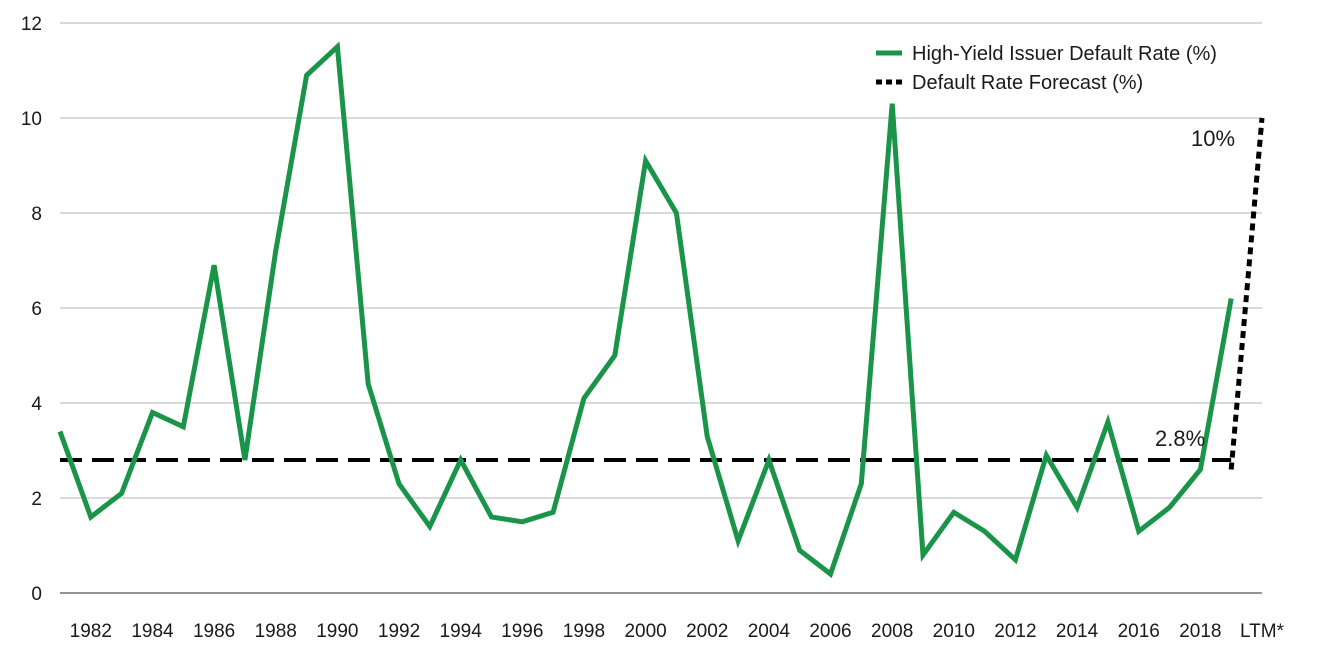 This screenshot has height=660, width=1320. Describe the element at coordinates (584, 631) in the screenshot. I see `x-tick-label: 1998` at that location.